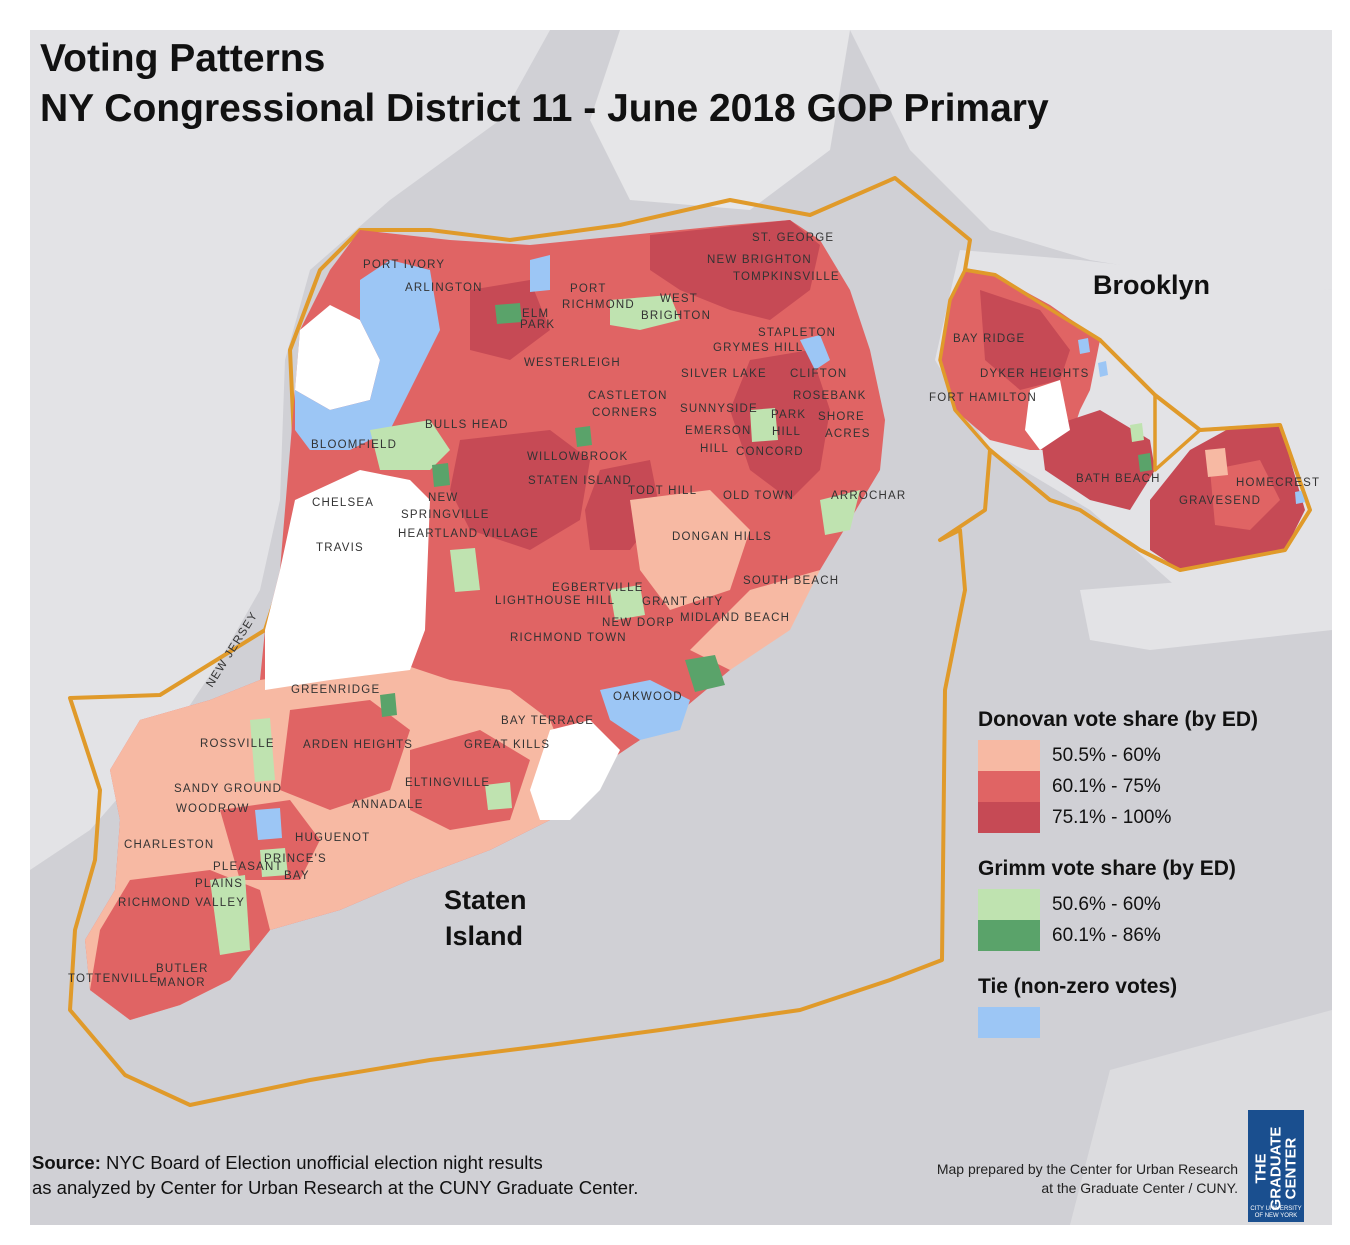  Describe the element at coordinates (547, 721) in the screenshot. I see `neighborhood-label: BAY TERRACE` at that location.